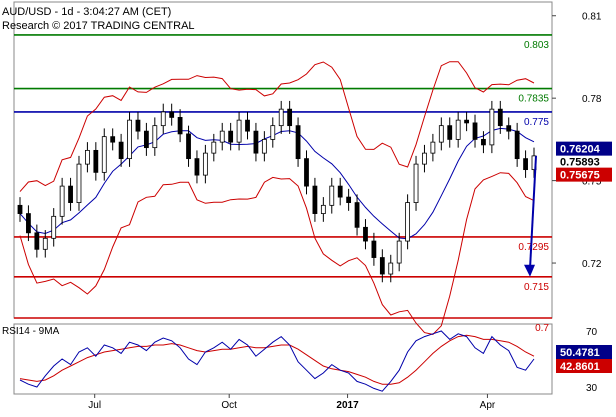 This screenshot has height=417, width=616. I want to click on level-label-1: 0.7835, so click(533, 99).